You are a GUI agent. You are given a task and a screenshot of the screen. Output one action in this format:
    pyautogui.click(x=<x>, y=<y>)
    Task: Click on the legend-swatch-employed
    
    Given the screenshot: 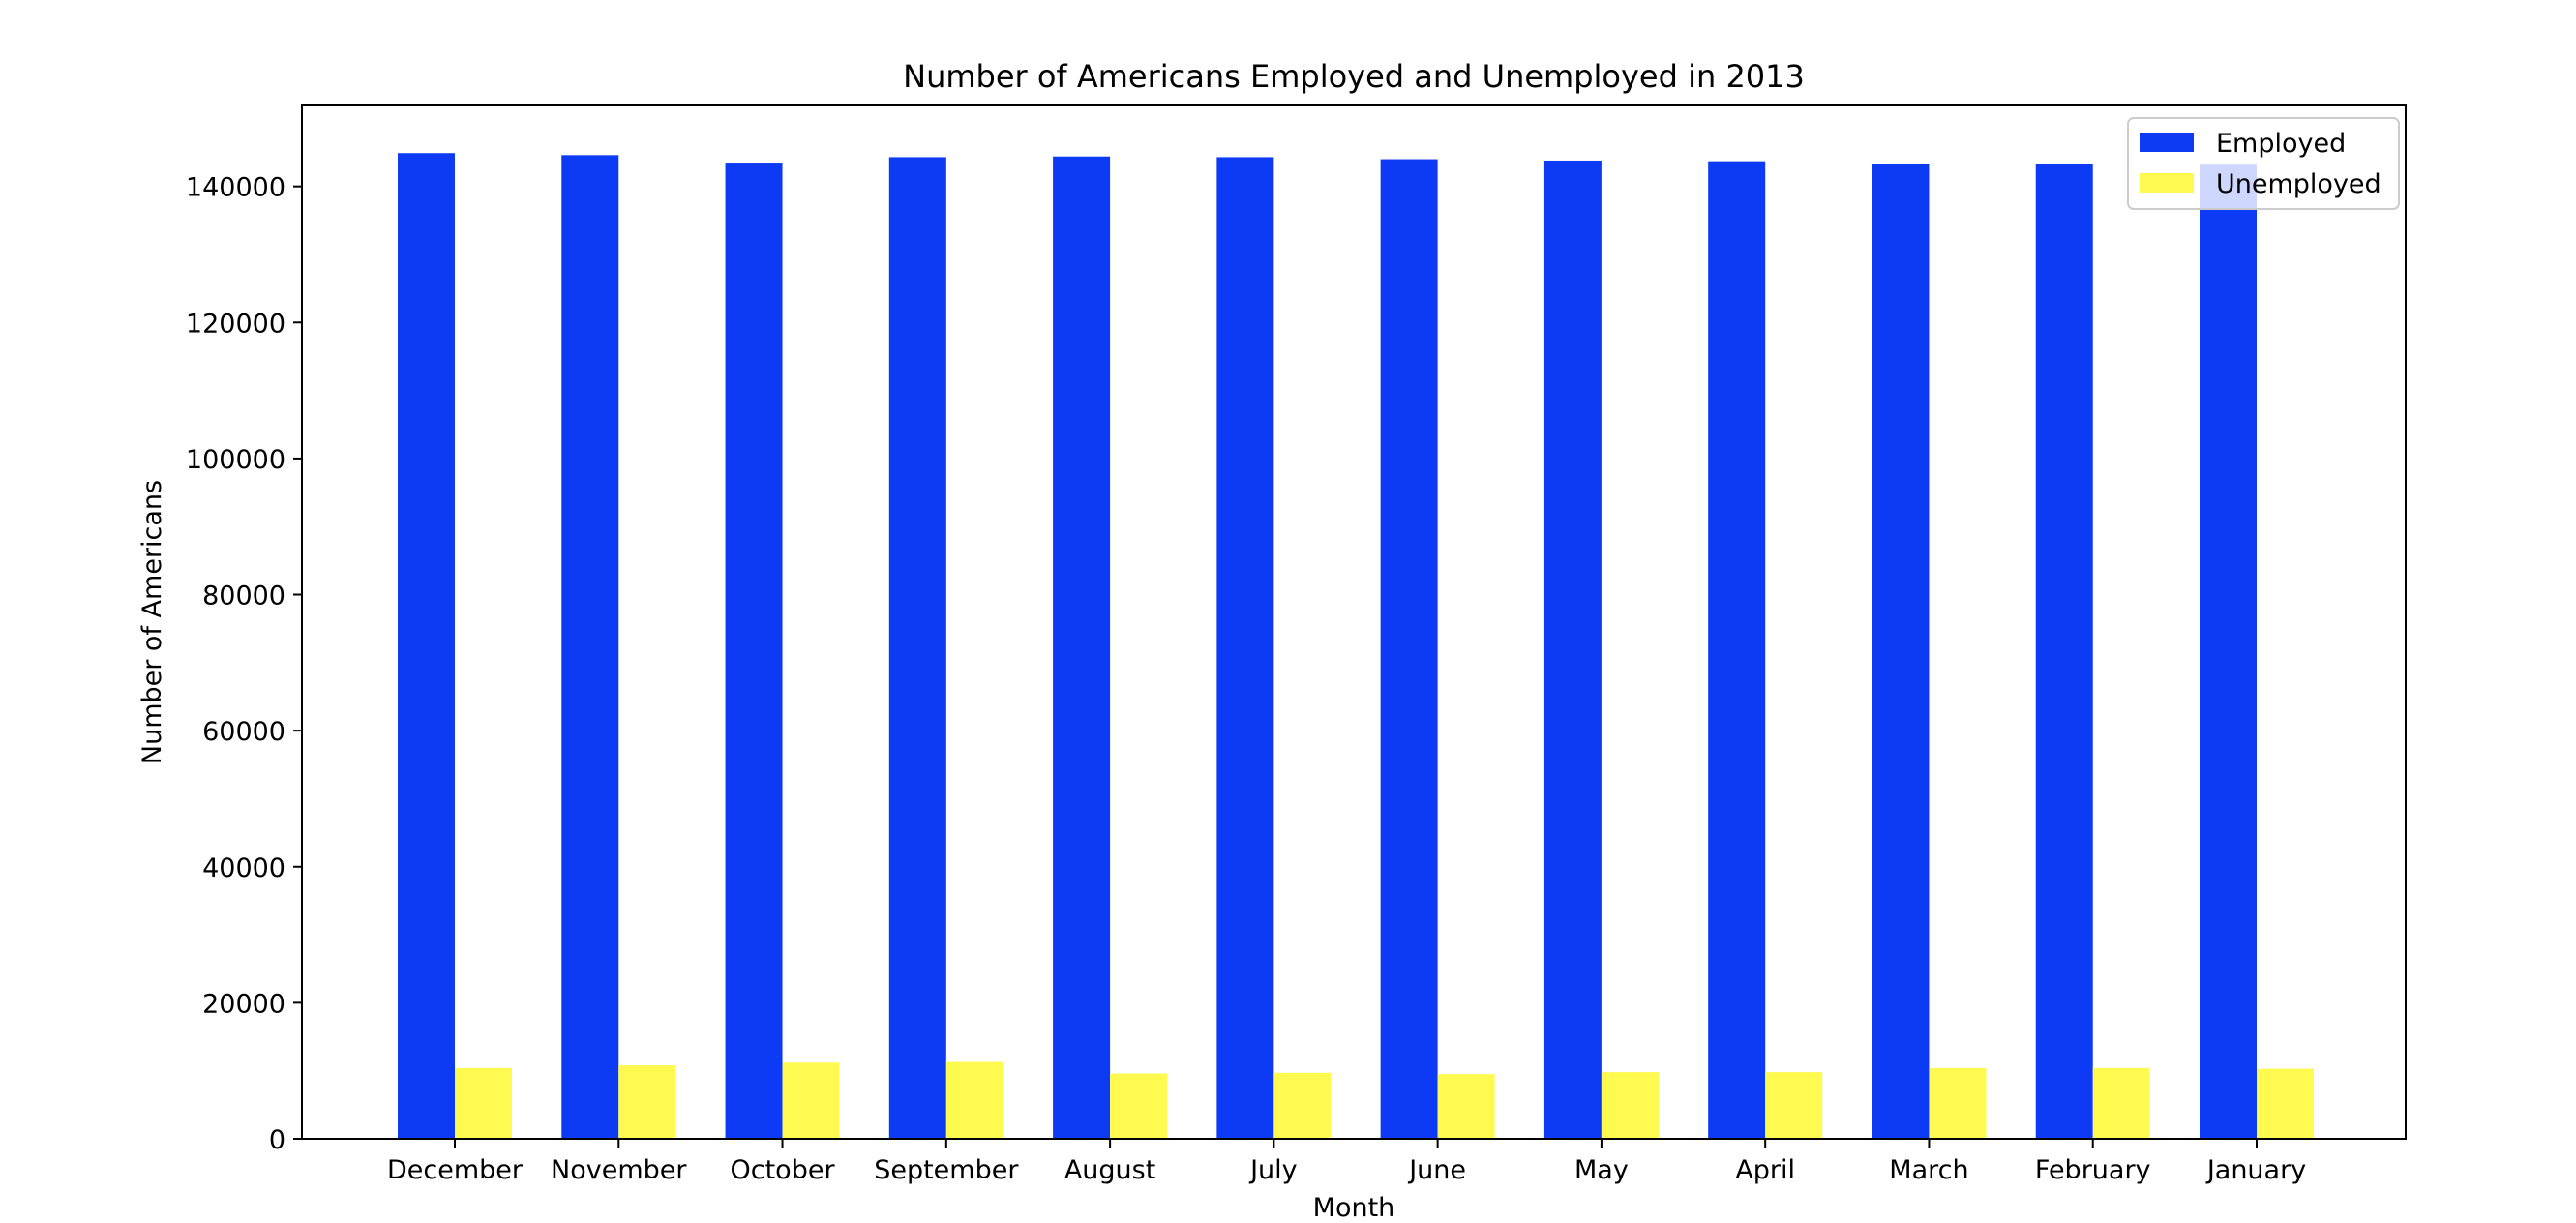 What is the action you would take?
    pyautogui.click(x=2167, y=142)
    